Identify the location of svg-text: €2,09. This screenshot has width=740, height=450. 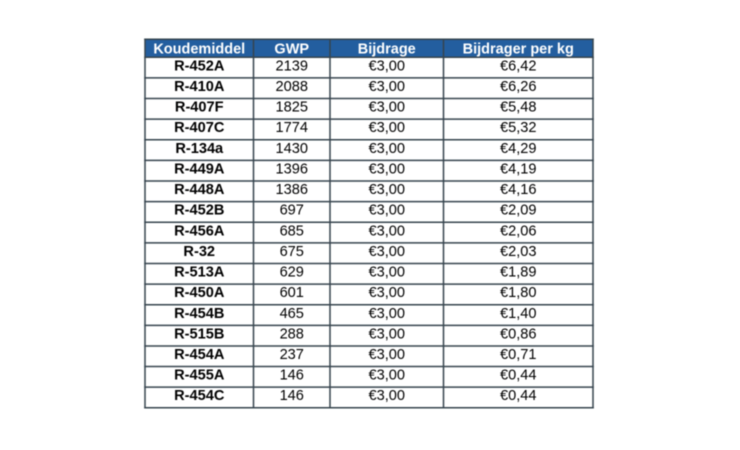
(518, 211).